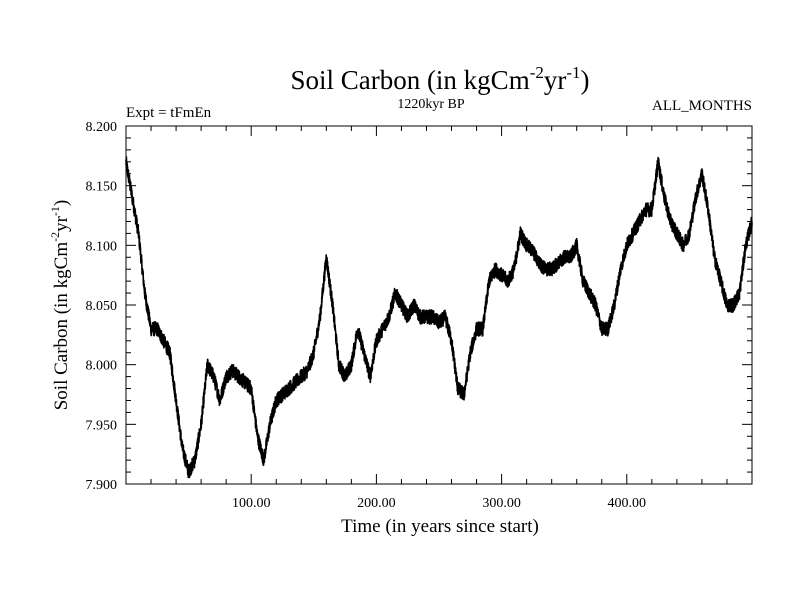  I want to click on y-tick-label: 7.950, so click(102, 425).